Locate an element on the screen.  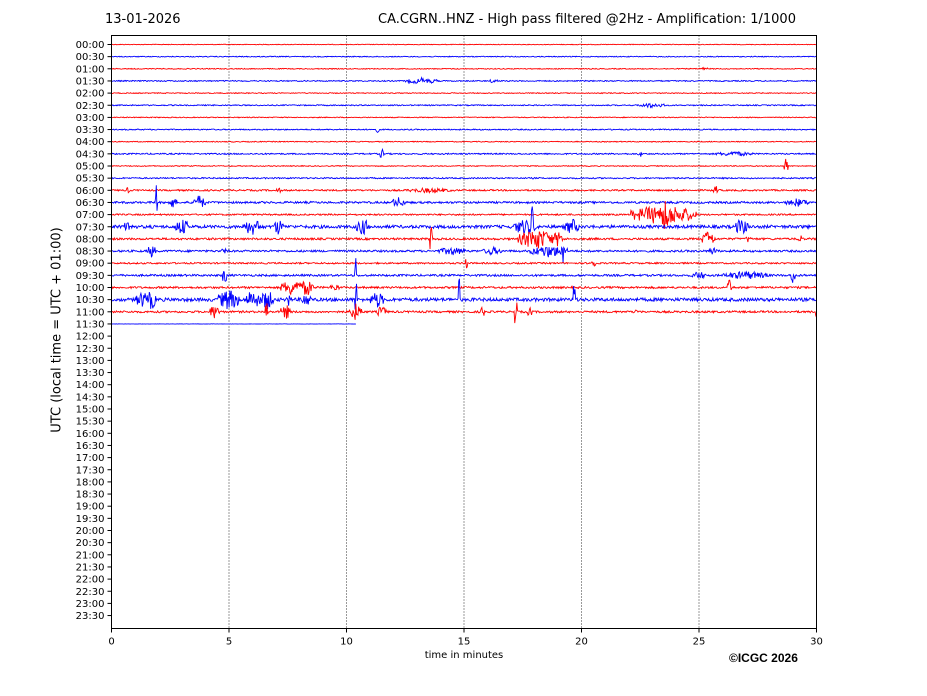
y-tick-label: 09:30 is located at coordinates (90, 276).